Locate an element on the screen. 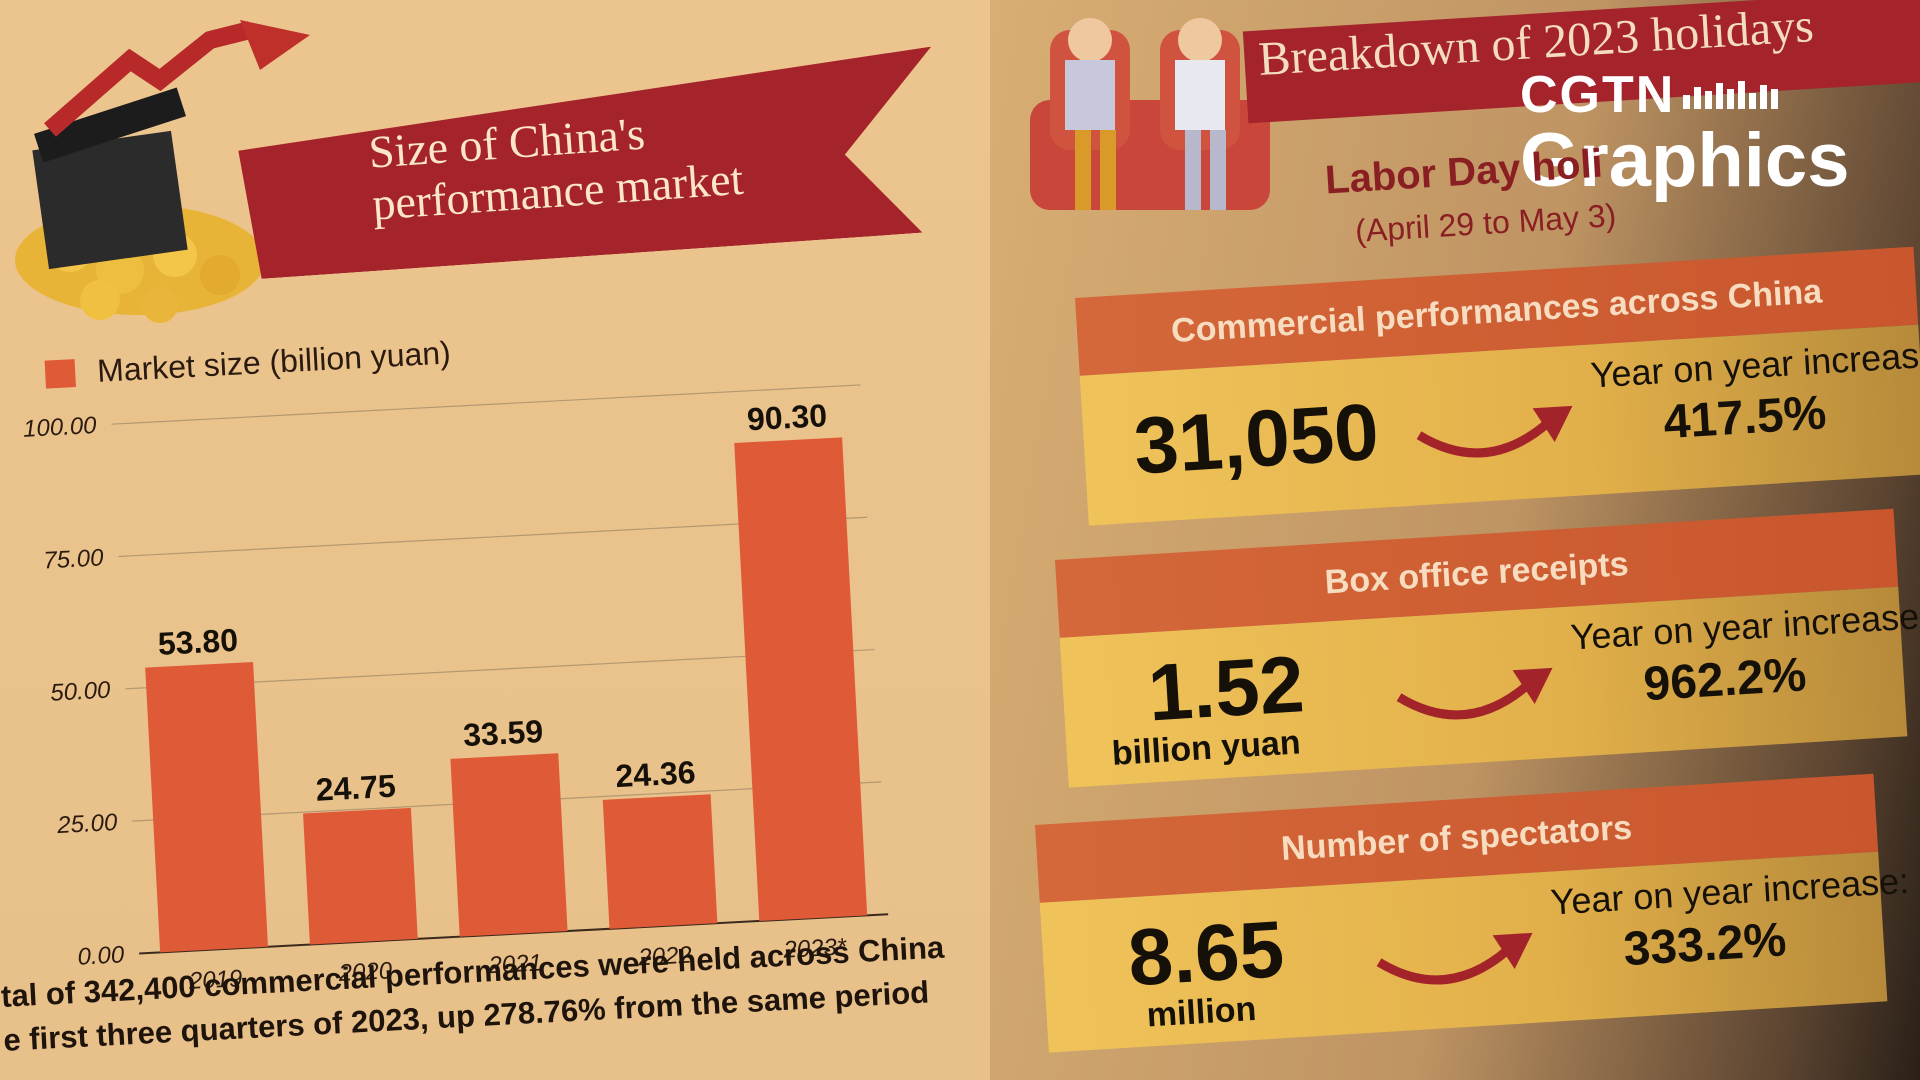 Image resolution: width=1920 pixels, height=1080 pixels. logo-bottom-text: Graphics is located at coordinates (1685, 160).